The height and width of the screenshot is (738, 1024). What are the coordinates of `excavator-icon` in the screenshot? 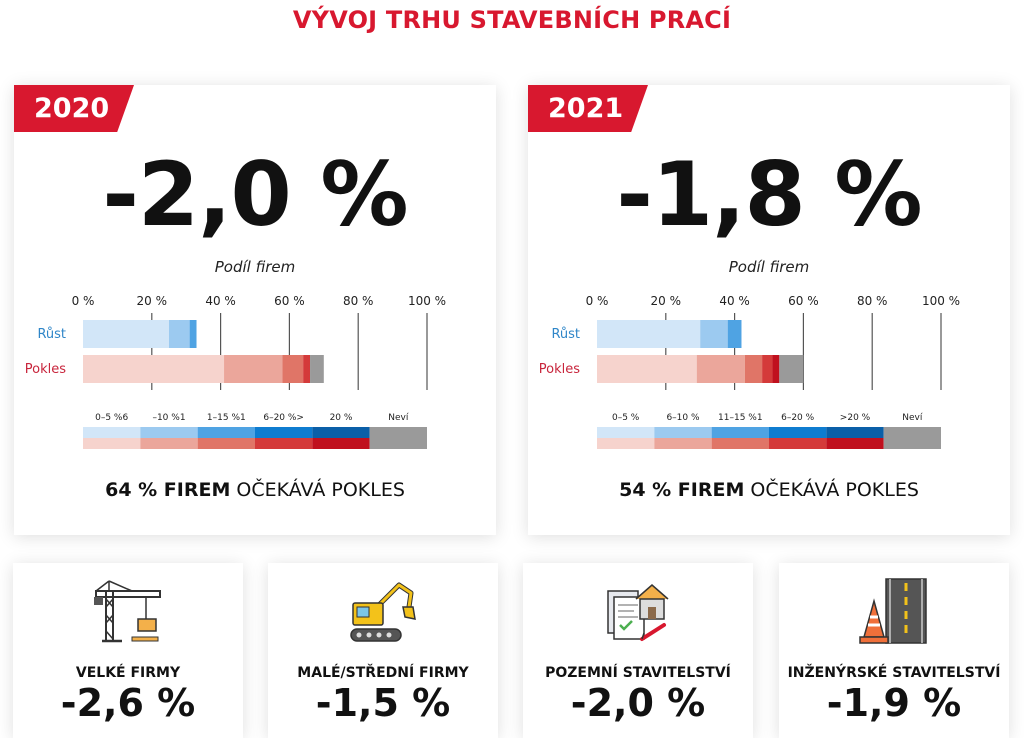 It's located at (383, 612).